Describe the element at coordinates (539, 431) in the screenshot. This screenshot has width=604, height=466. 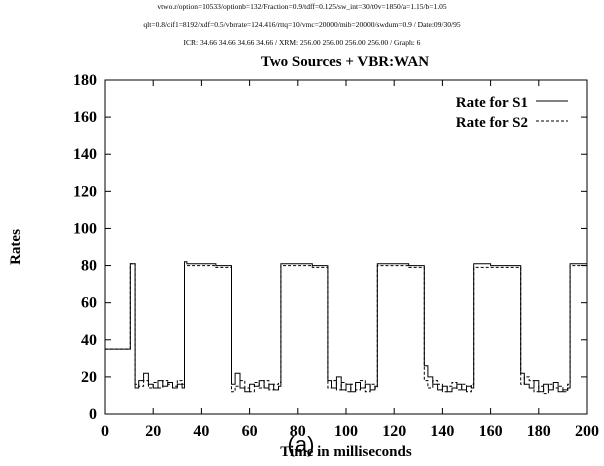
I see `x-tick-label: 180` at that location.